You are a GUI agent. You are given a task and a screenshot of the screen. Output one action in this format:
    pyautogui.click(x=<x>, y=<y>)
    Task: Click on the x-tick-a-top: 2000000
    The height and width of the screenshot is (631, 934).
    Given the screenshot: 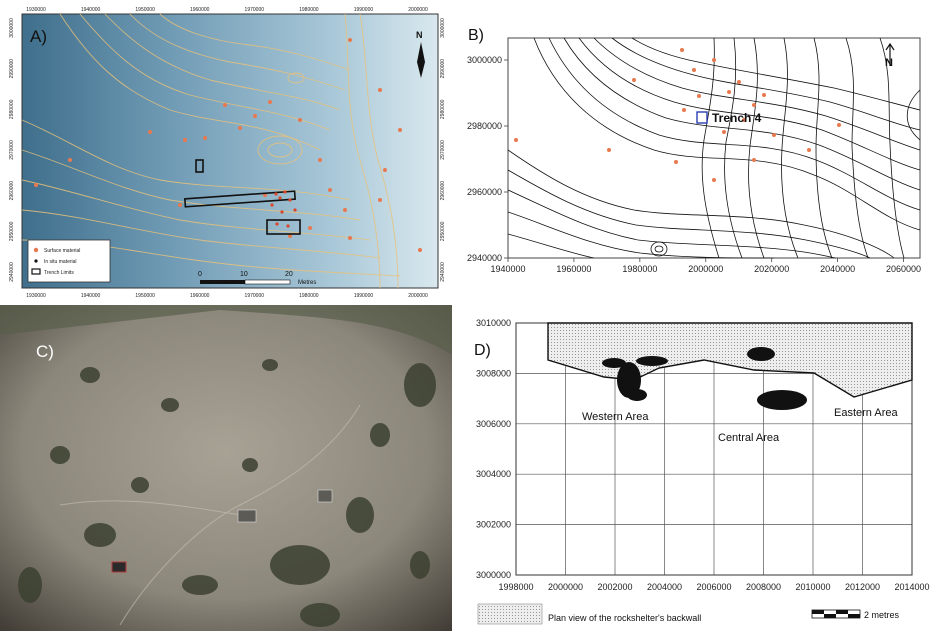 What is the action you would take?
    pyautogui.click(x=418, y=10)
    